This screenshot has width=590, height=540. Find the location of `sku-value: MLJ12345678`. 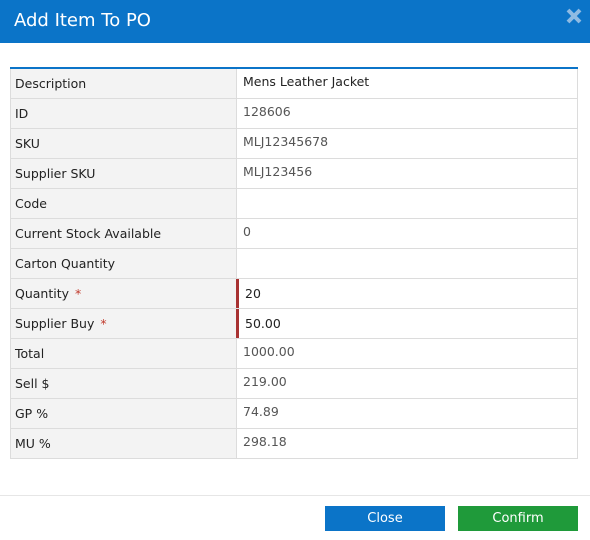

sku-value: MLJ12345678 is located at coordinates (286, 141).